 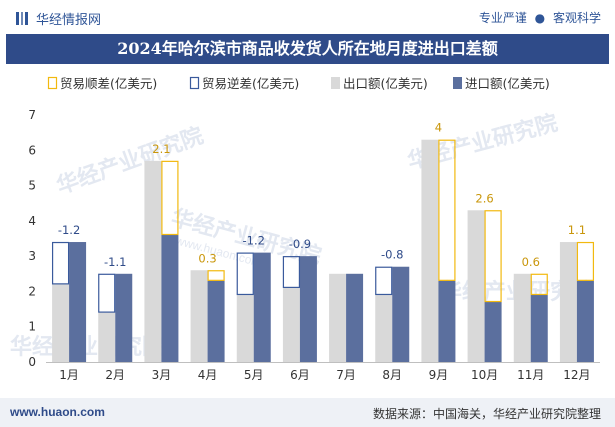 I want to click on balance-label-11: 1.1, so click(x=577, y=230).